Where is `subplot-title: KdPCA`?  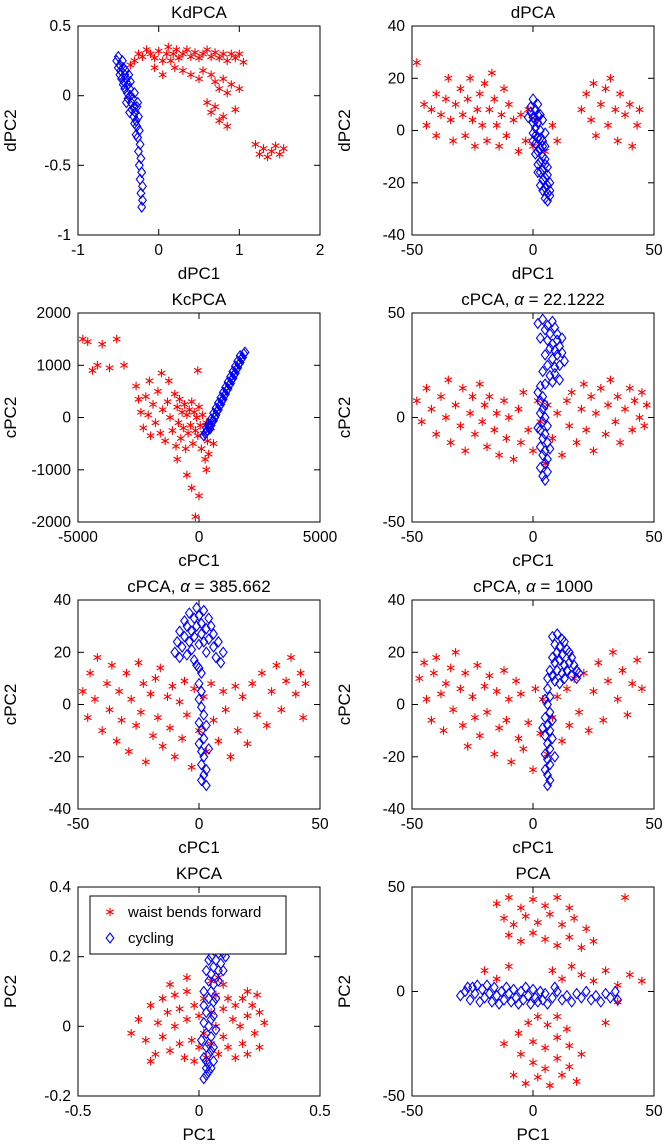 subplot-title: KdPCA is located at coordinates (199, 12).